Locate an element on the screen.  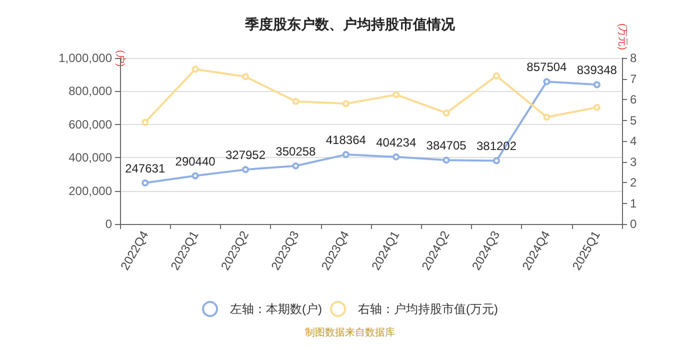
y2-tick-label: 6 is located at coordinates (633, 99).